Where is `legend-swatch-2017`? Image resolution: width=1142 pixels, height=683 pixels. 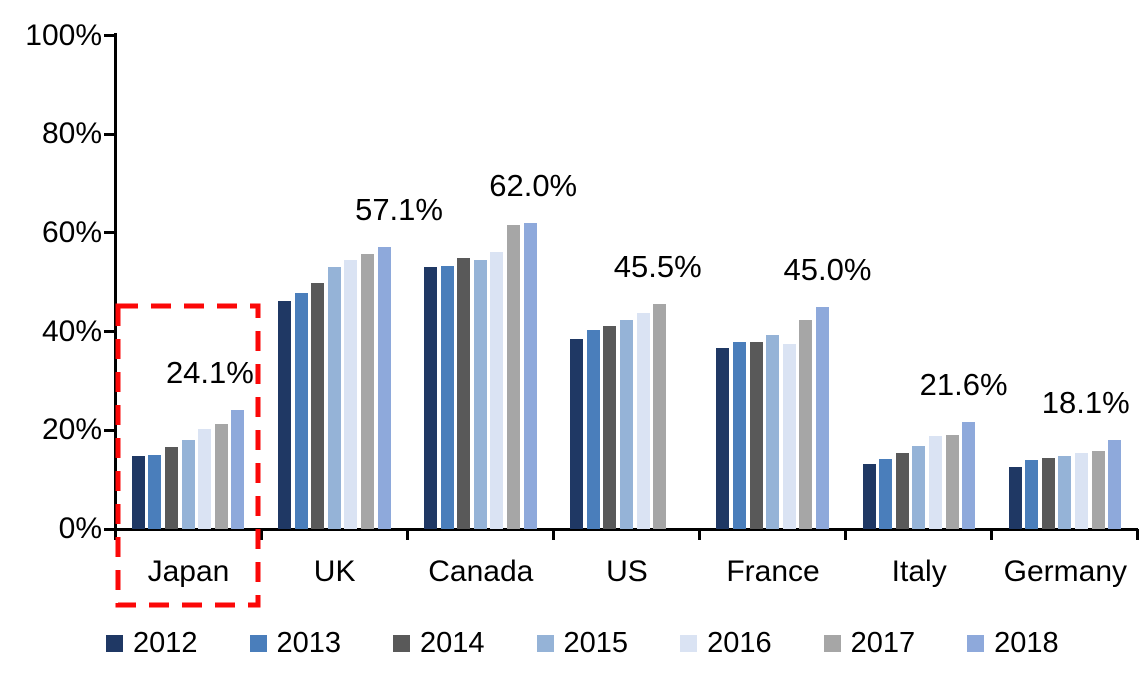 legend-swatch-2017 is located at coordinates (832, 643).